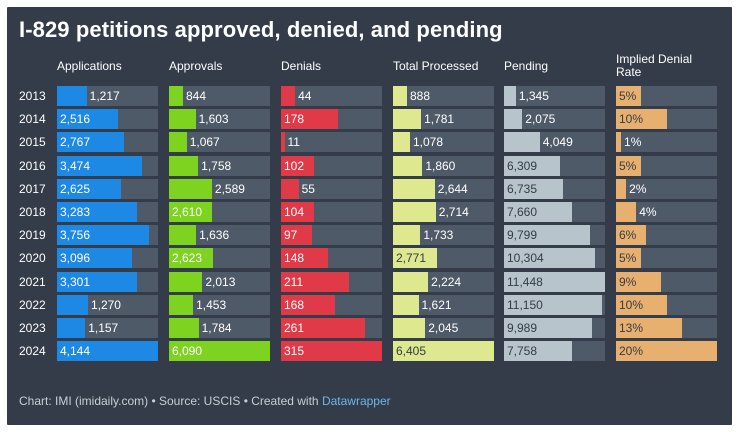 This screenshot has width=741, height=432. What do you see at coordinates (331, 96) in the screenshot?
I see `bar-track-denials: 44` at bounding box center [331, 96].